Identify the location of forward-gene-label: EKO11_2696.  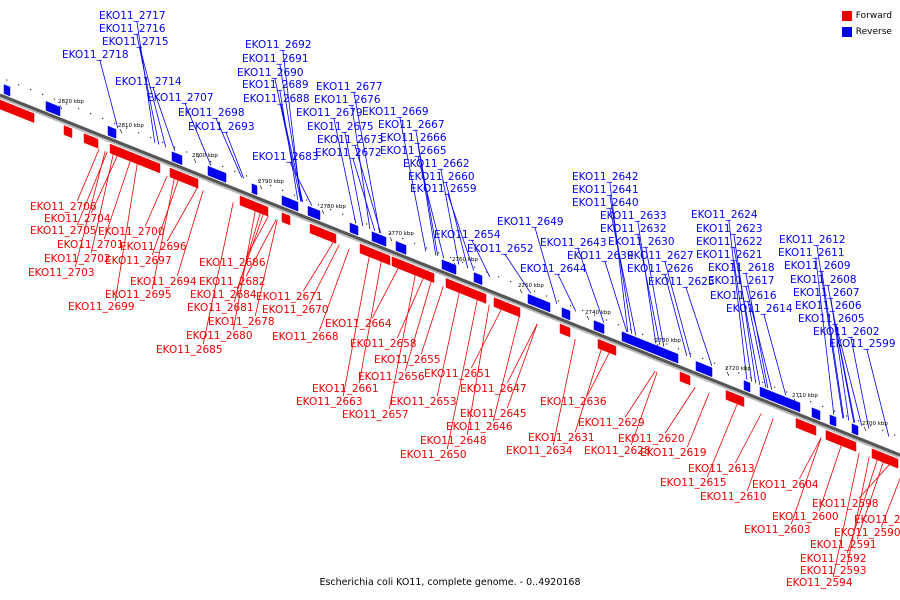
(153, 247).